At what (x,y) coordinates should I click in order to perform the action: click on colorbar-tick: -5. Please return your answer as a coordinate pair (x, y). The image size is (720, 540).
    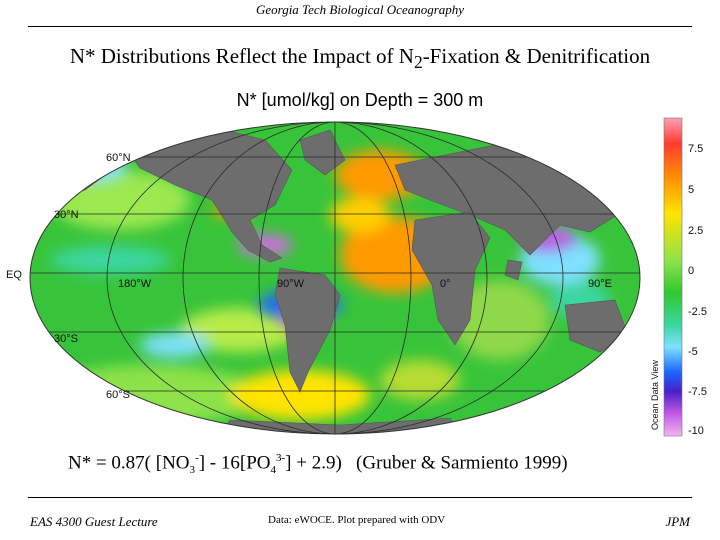
    Looking at the image, I should click on (693, 352).